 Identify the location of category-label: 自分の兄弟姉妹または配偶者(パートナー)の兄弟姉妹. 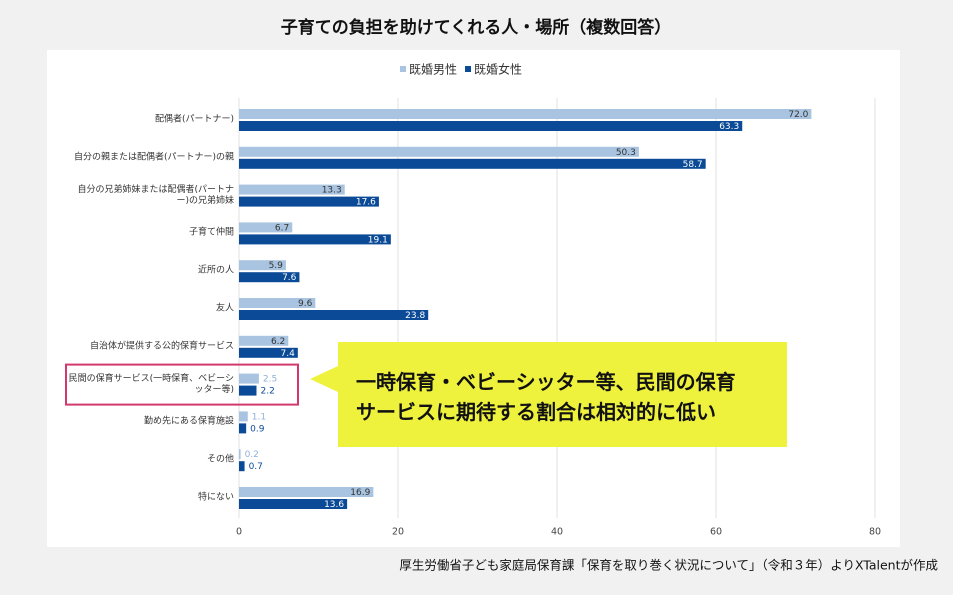
(155, 195).